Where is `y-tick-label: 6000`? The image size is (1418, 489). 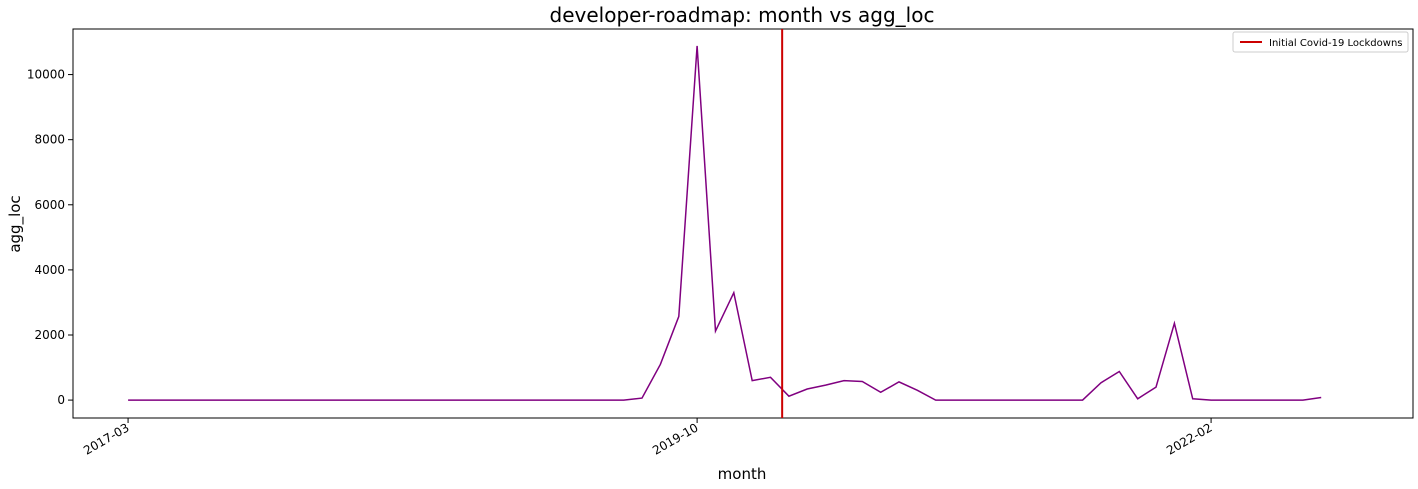 y-tick-label: 6000 is located at coordinates (49, 205).